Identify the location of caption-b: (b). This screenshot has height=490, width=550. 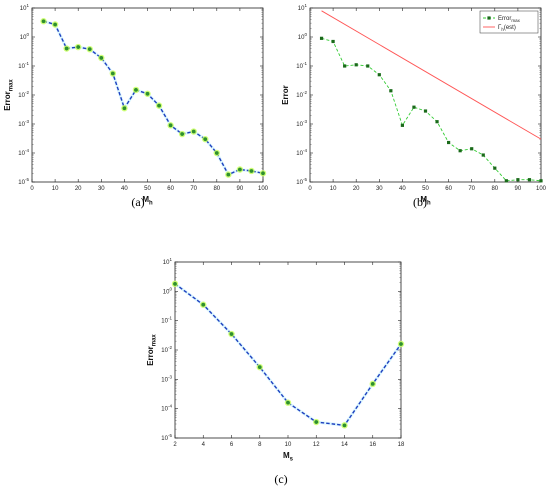
(420, 202).